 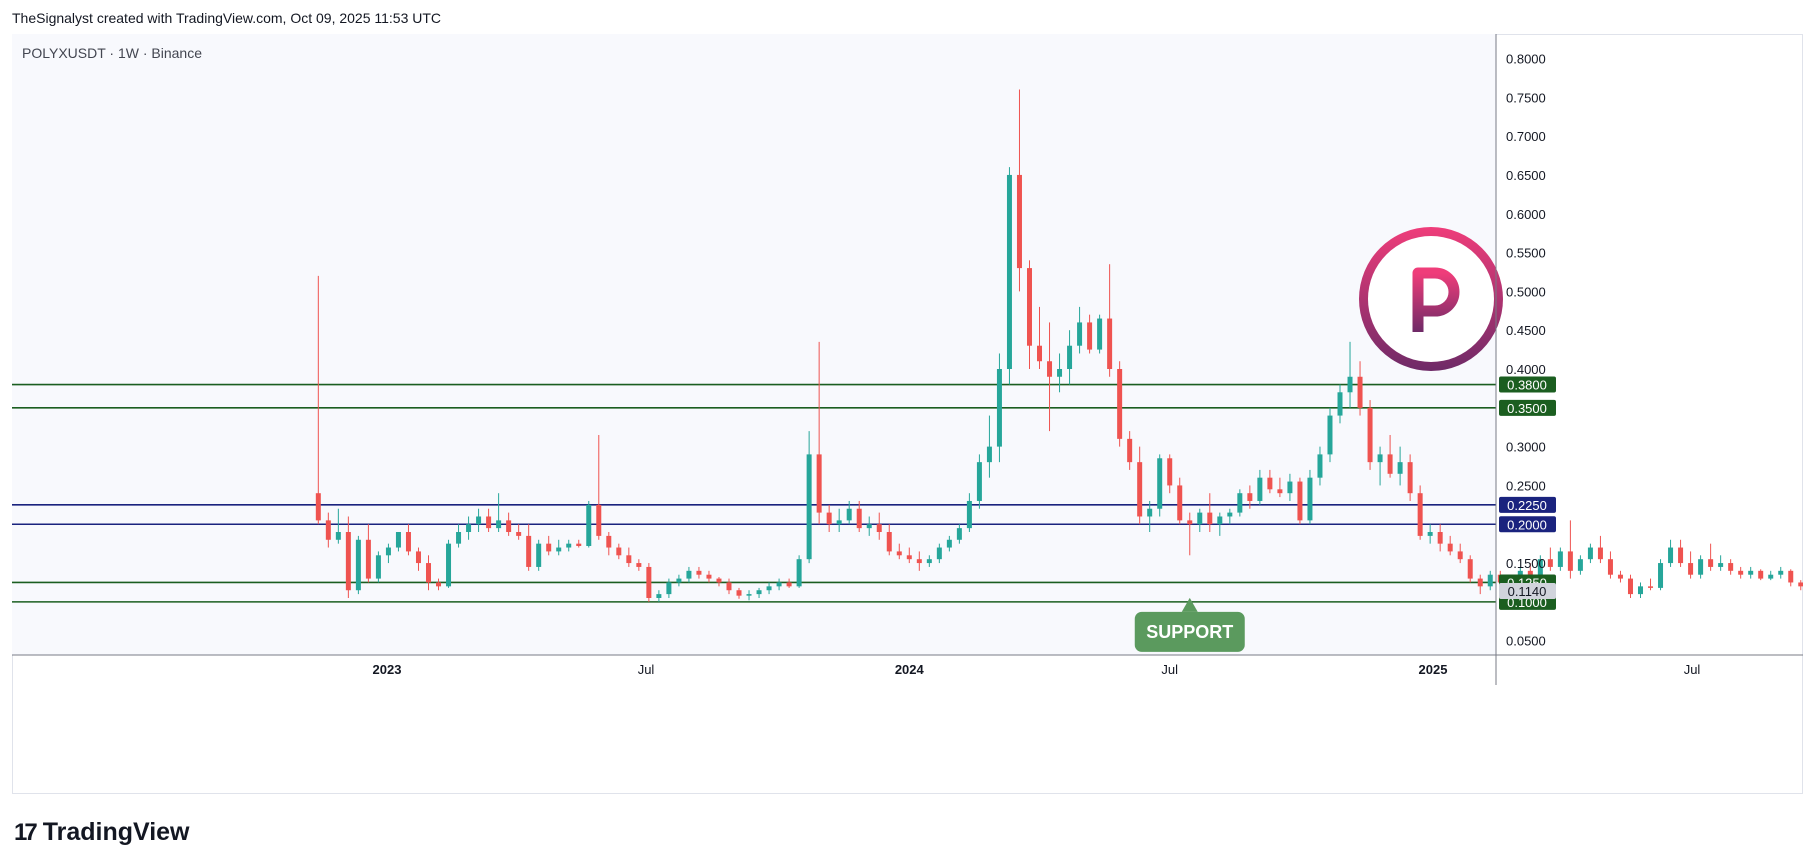 I want to click on level-price-label: 0.2000, so click(x=1527, y=524).